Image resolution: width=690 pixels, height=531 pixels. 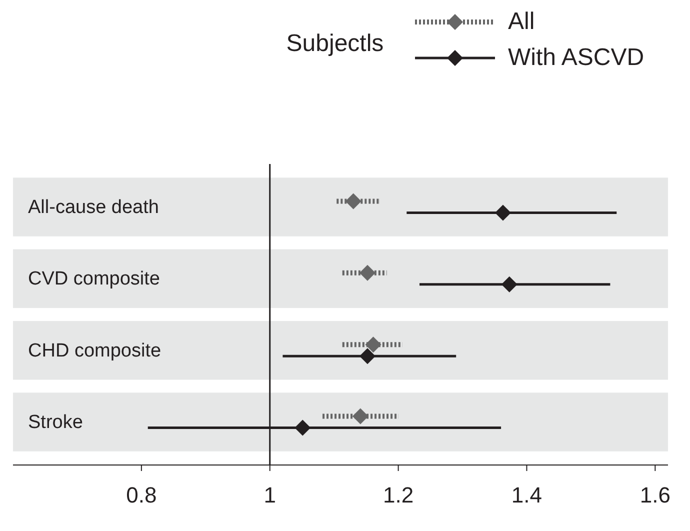 I want to click on legend-label: All, so click(x=521, y=22).